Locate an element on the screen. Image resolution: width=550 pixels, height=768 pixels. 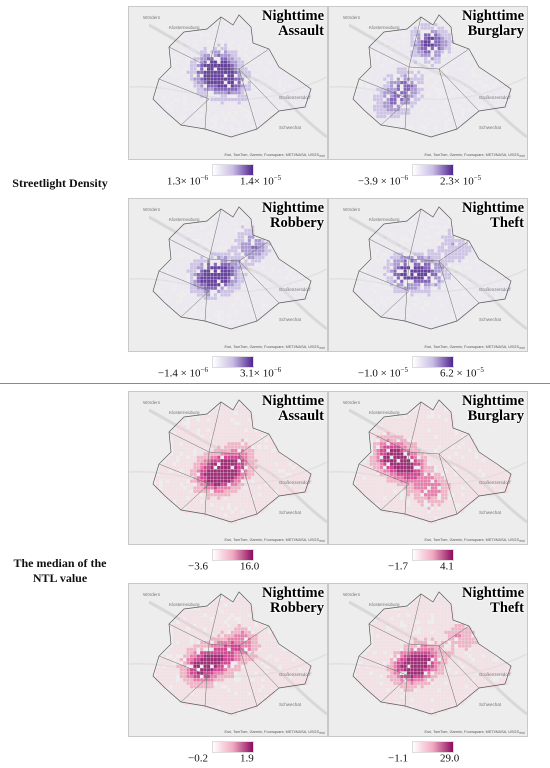
legend-min-label: 1.3× 10⁻⁶ is located at coordinates (187, 181).